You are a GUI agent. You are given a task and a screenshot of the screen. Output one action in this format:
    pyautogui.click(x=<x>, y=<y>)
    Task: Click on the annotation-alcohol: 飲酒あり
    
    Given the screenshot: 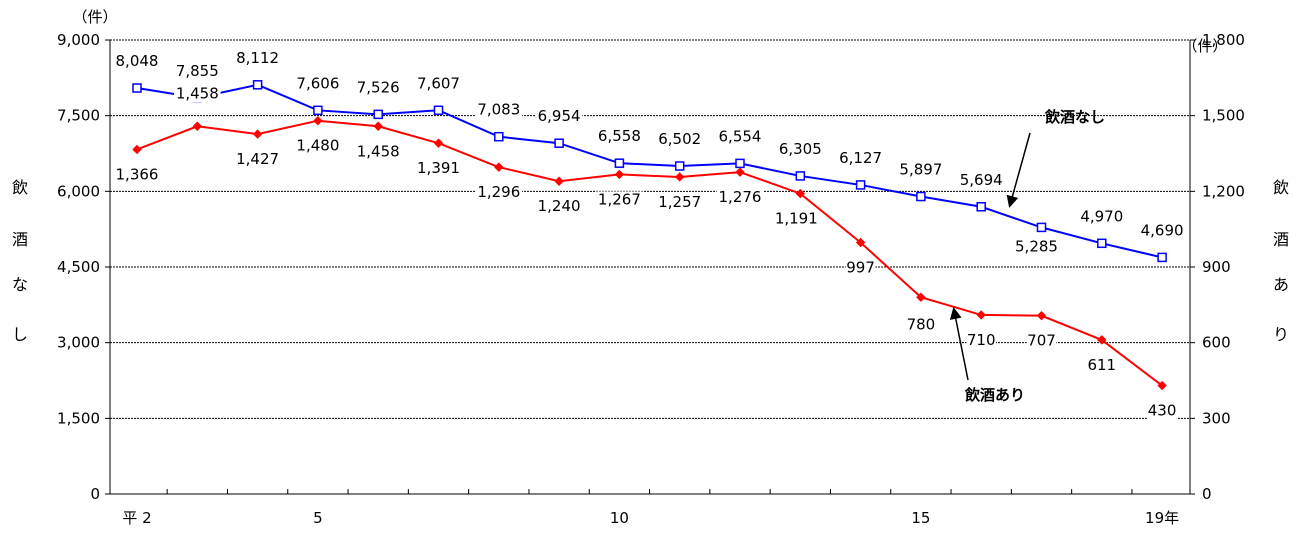 What is the action you would take?
    pyautogui.click(x=994, y=395)
    